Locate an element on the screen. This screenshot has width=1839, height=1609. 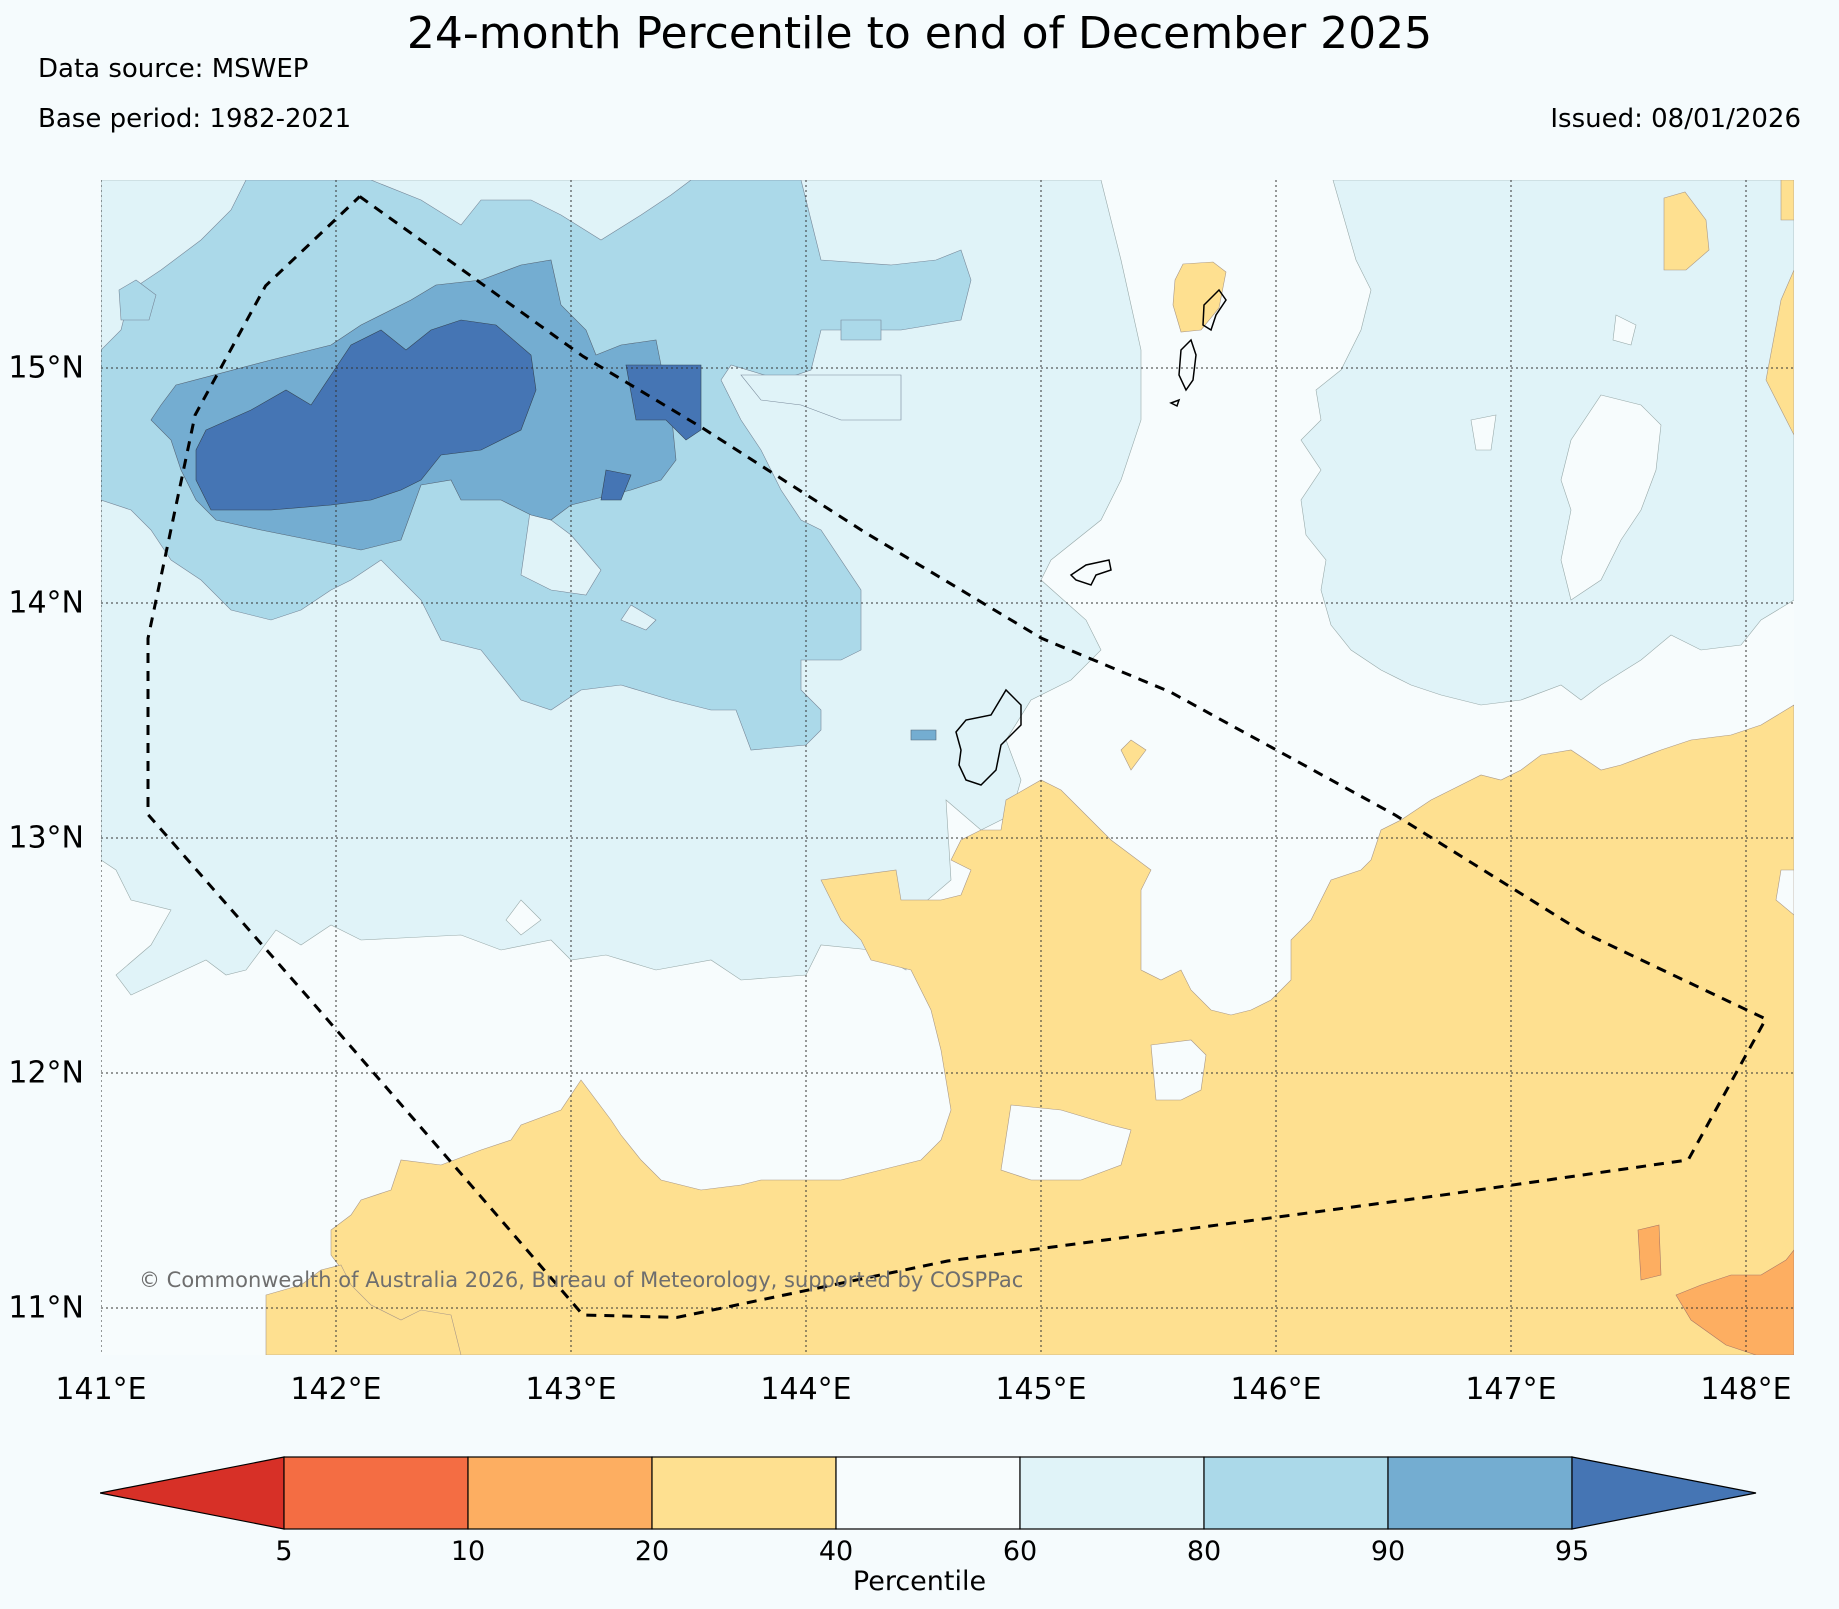
region-20-40-ne-edge is located at coordinates (1787, 200).